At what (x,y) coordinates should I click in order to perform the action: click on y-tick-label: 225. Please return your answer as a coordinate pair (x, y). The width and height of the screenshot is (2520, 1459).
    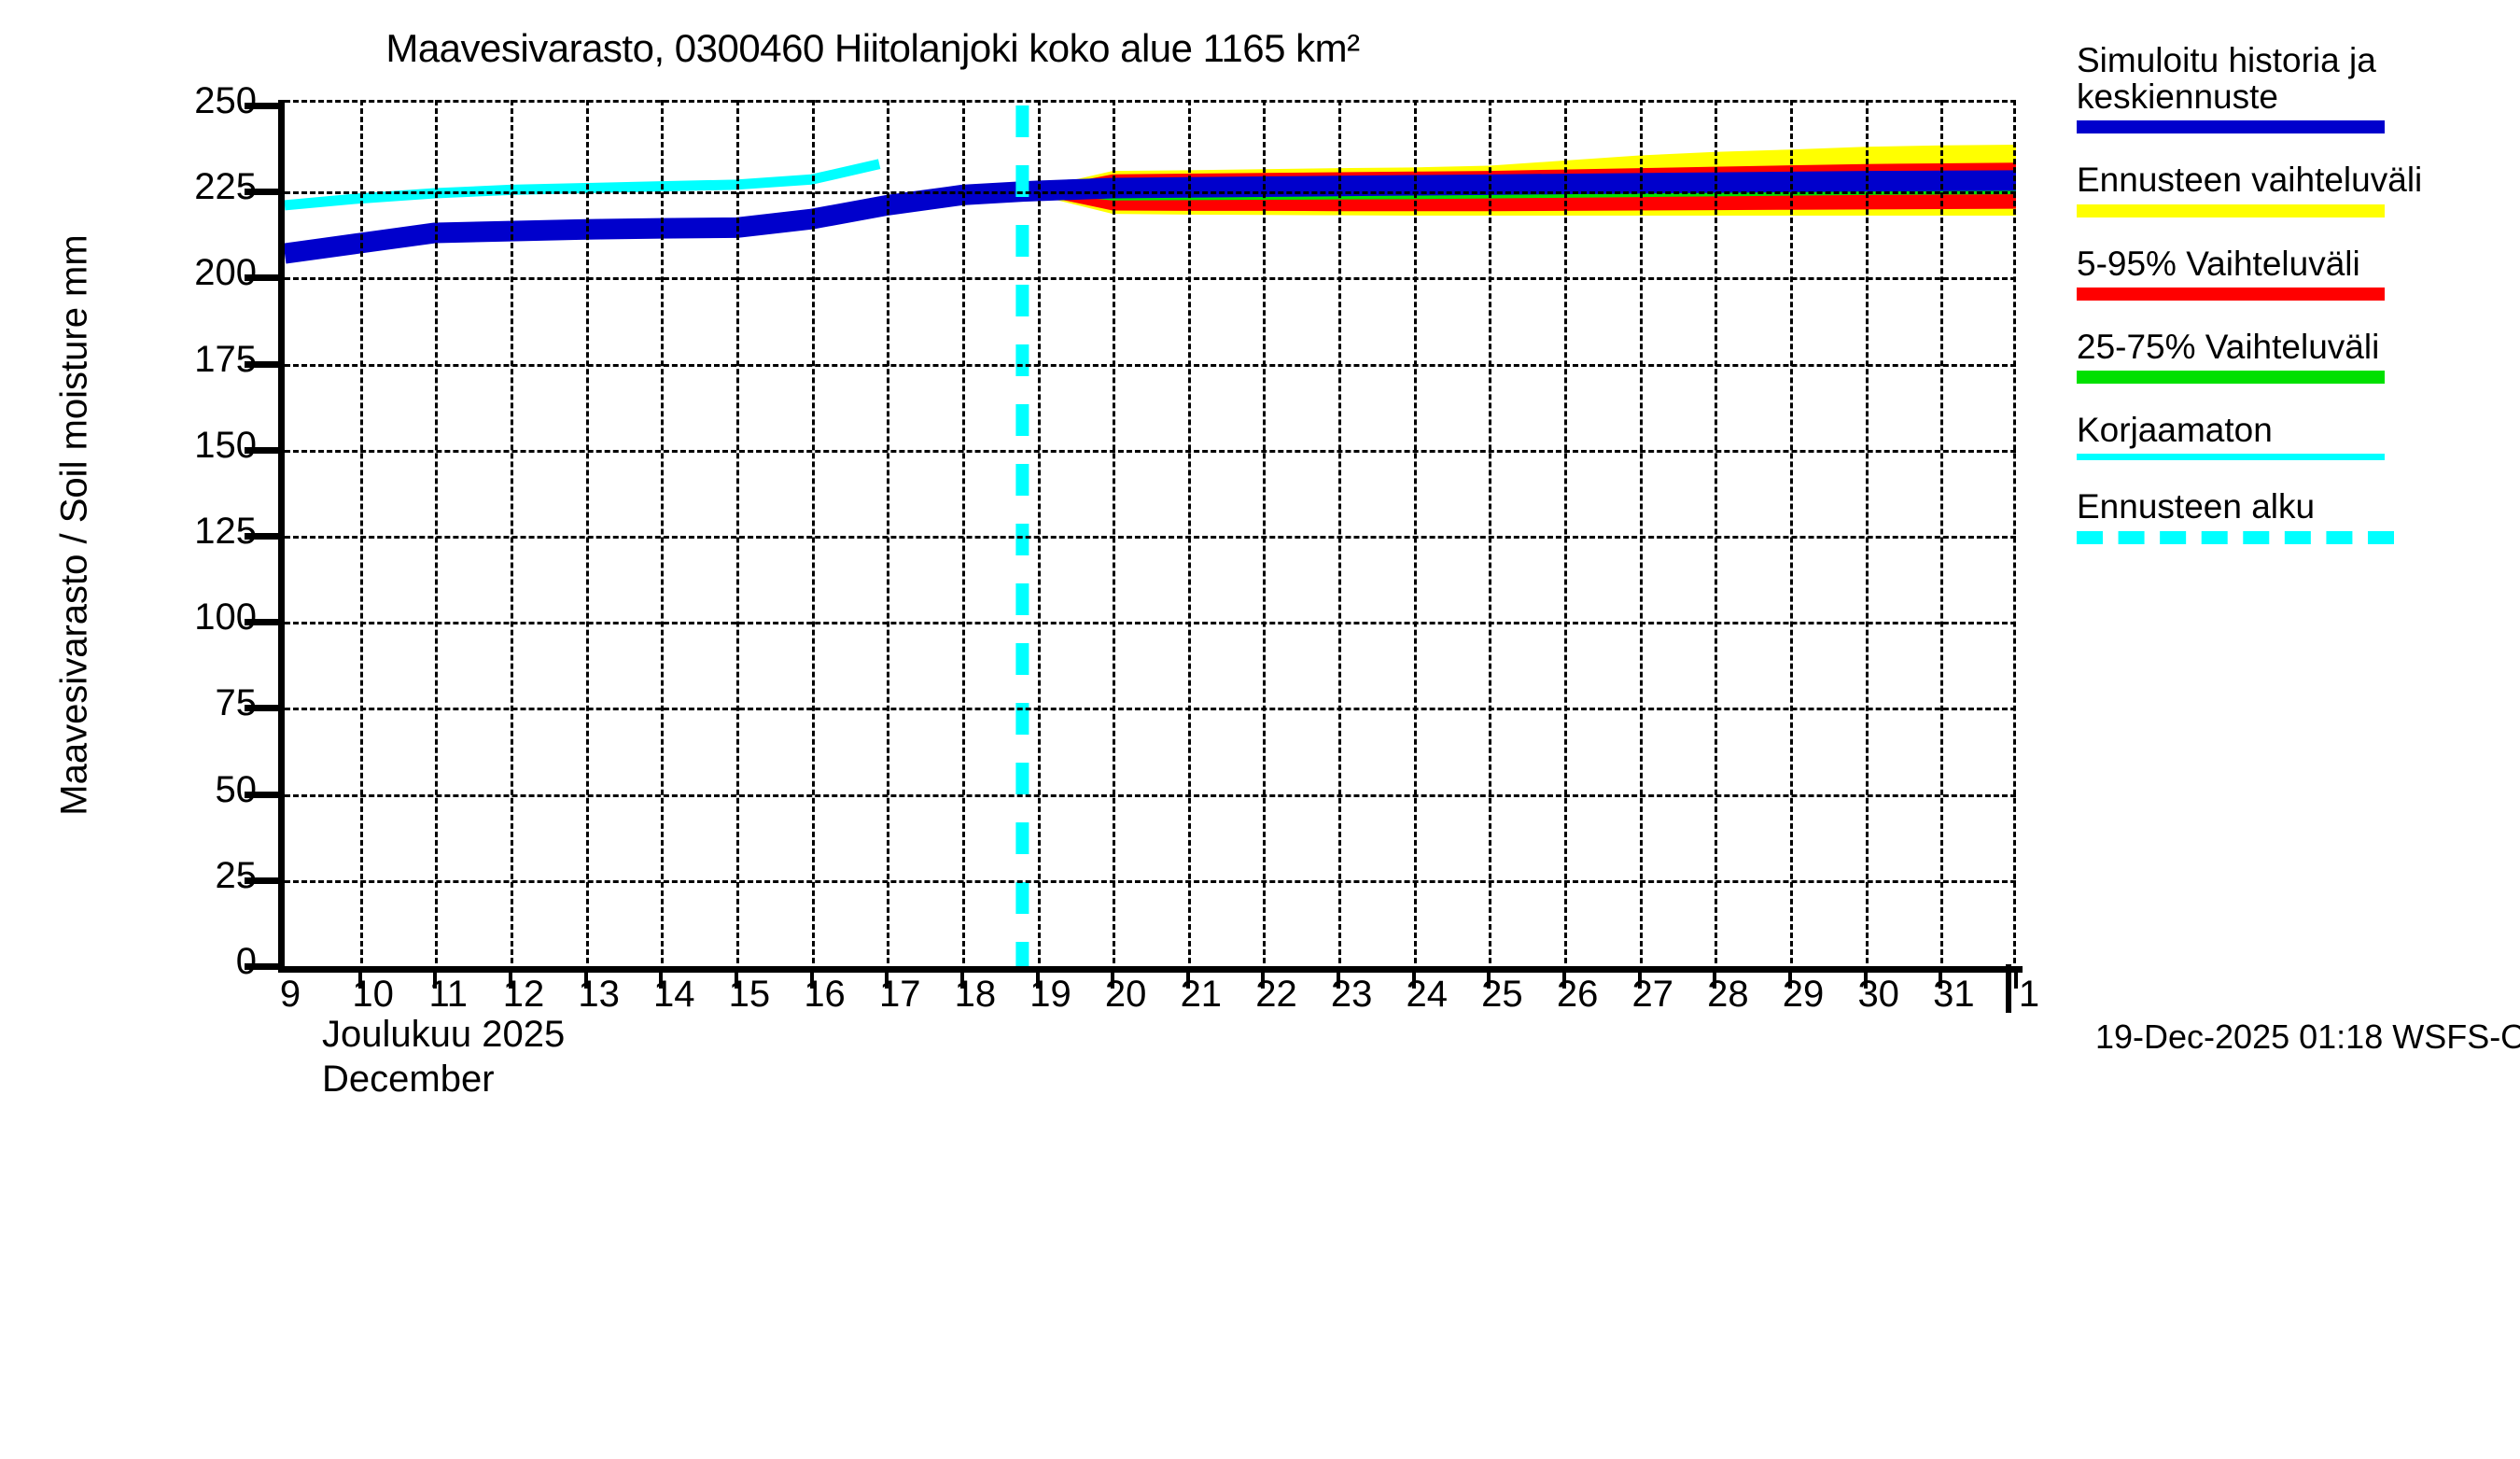
    Looking at the image, I should click on (225, 187).